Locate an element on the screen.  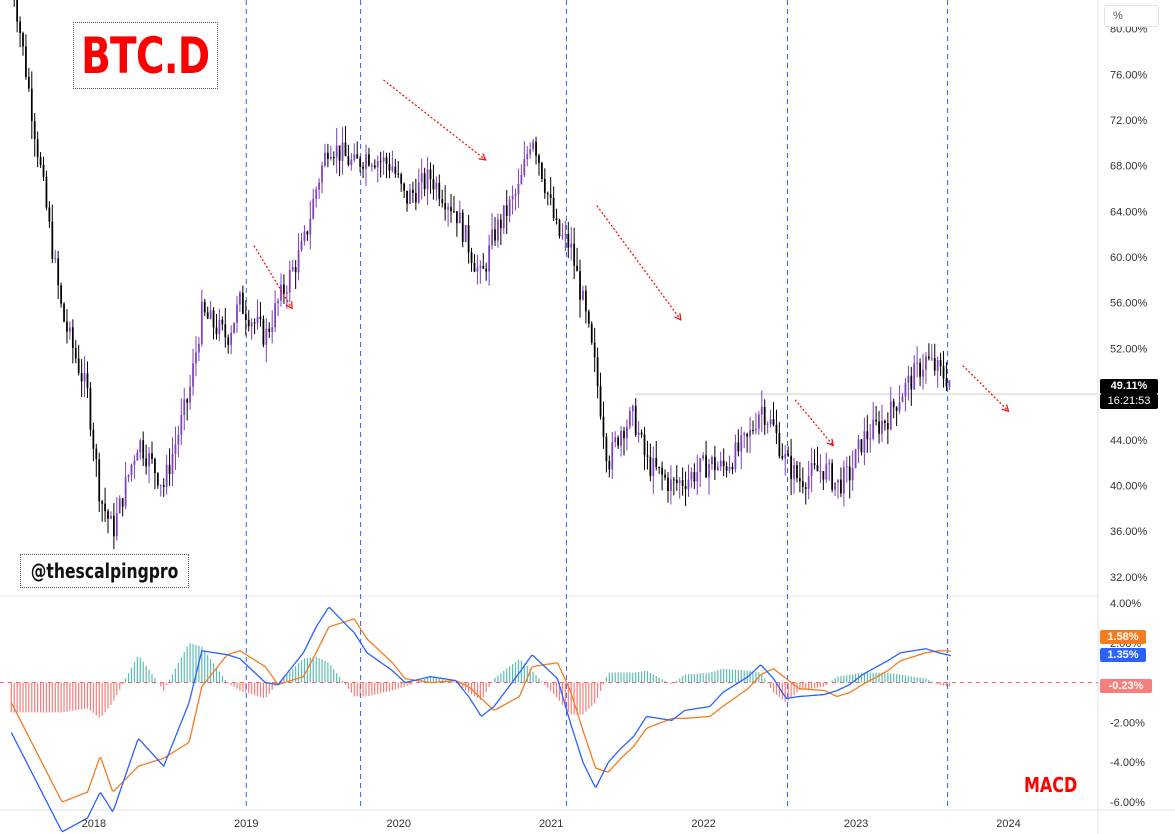
histogram-value-tag: -0.23% is located at coordinates (1126, 686).